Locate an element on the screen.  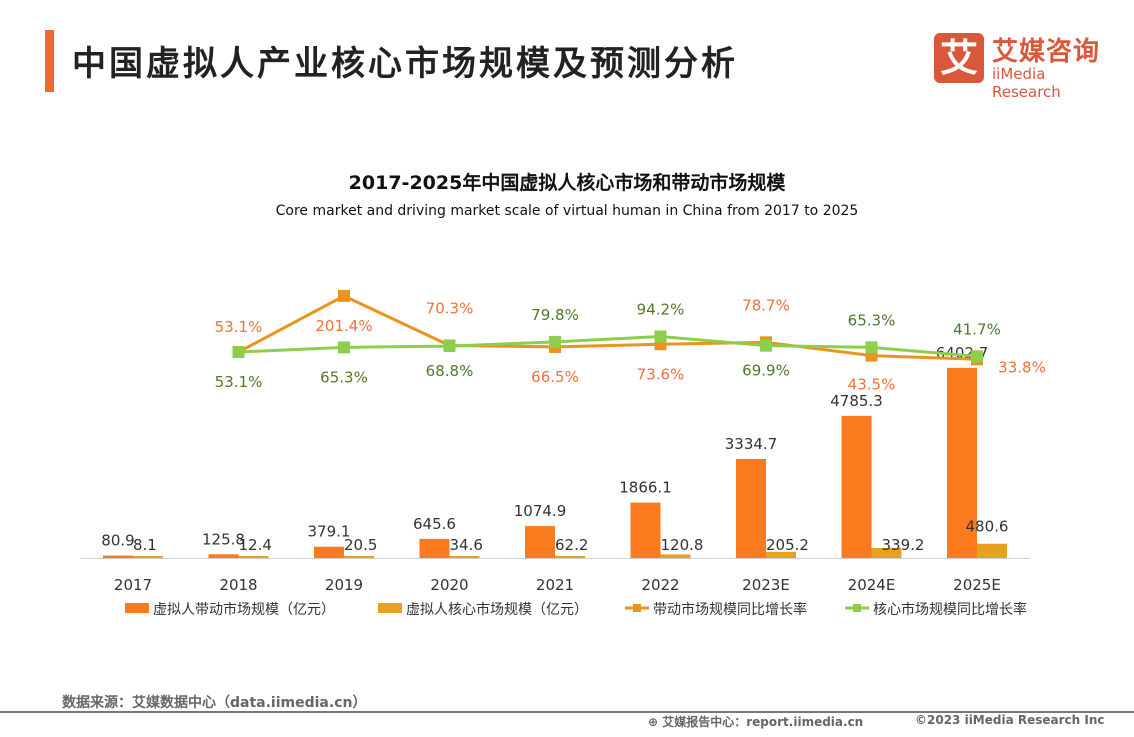
legend-label: 带动市场规模同比增长率 is located at coordinates (730, 609).